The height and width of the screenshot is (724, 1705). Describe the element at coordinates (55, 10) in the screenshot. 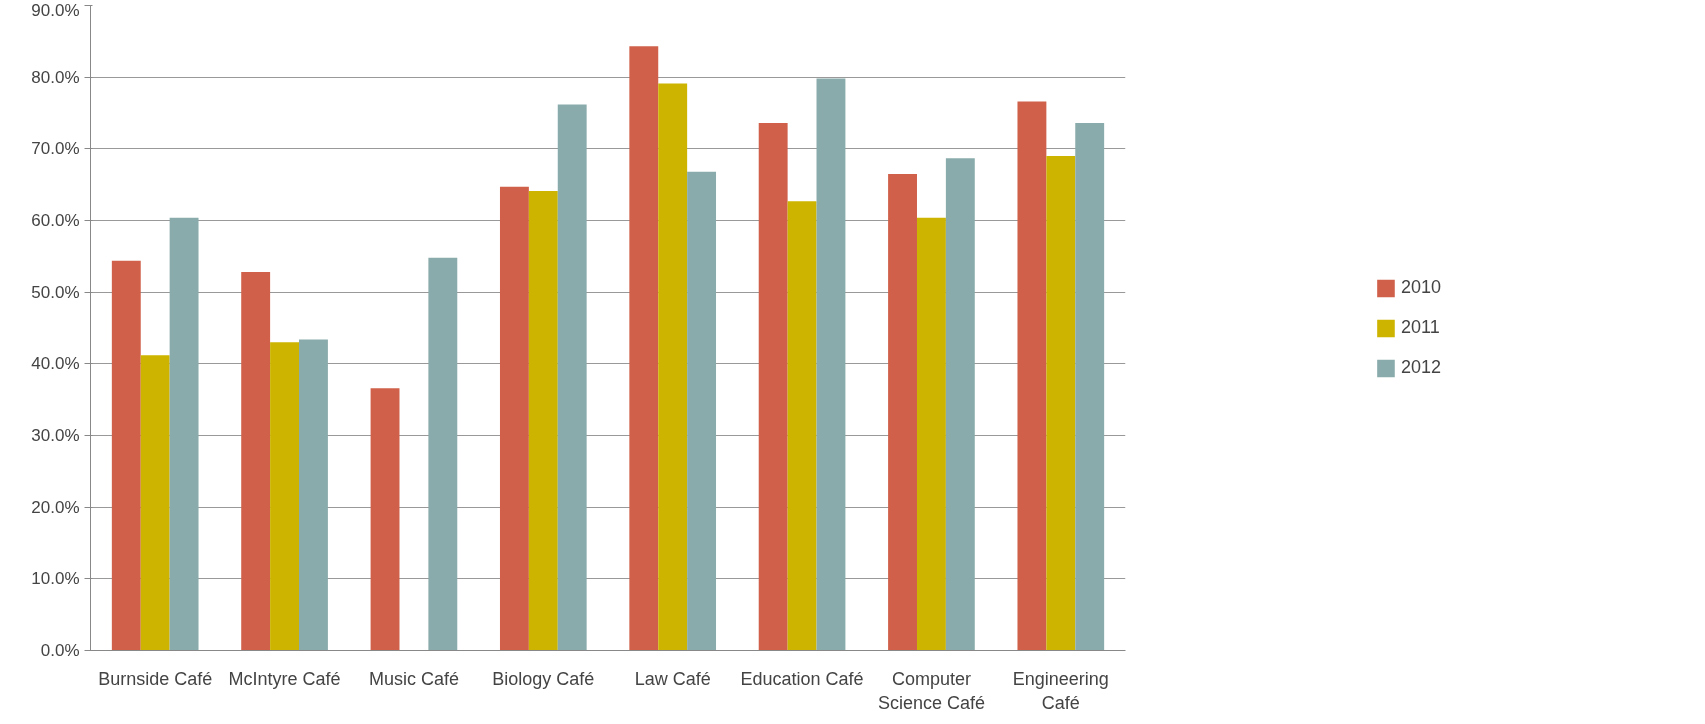

I see `y-tick-label: 90.0%` at that location.